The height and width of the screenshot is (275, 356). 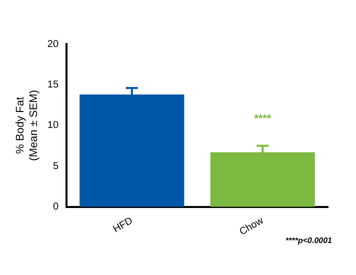 What do you see at coordinates (309, 240) in the screenshot?
I see `text: ****p<0.0001` at bounding box center [309, 240].